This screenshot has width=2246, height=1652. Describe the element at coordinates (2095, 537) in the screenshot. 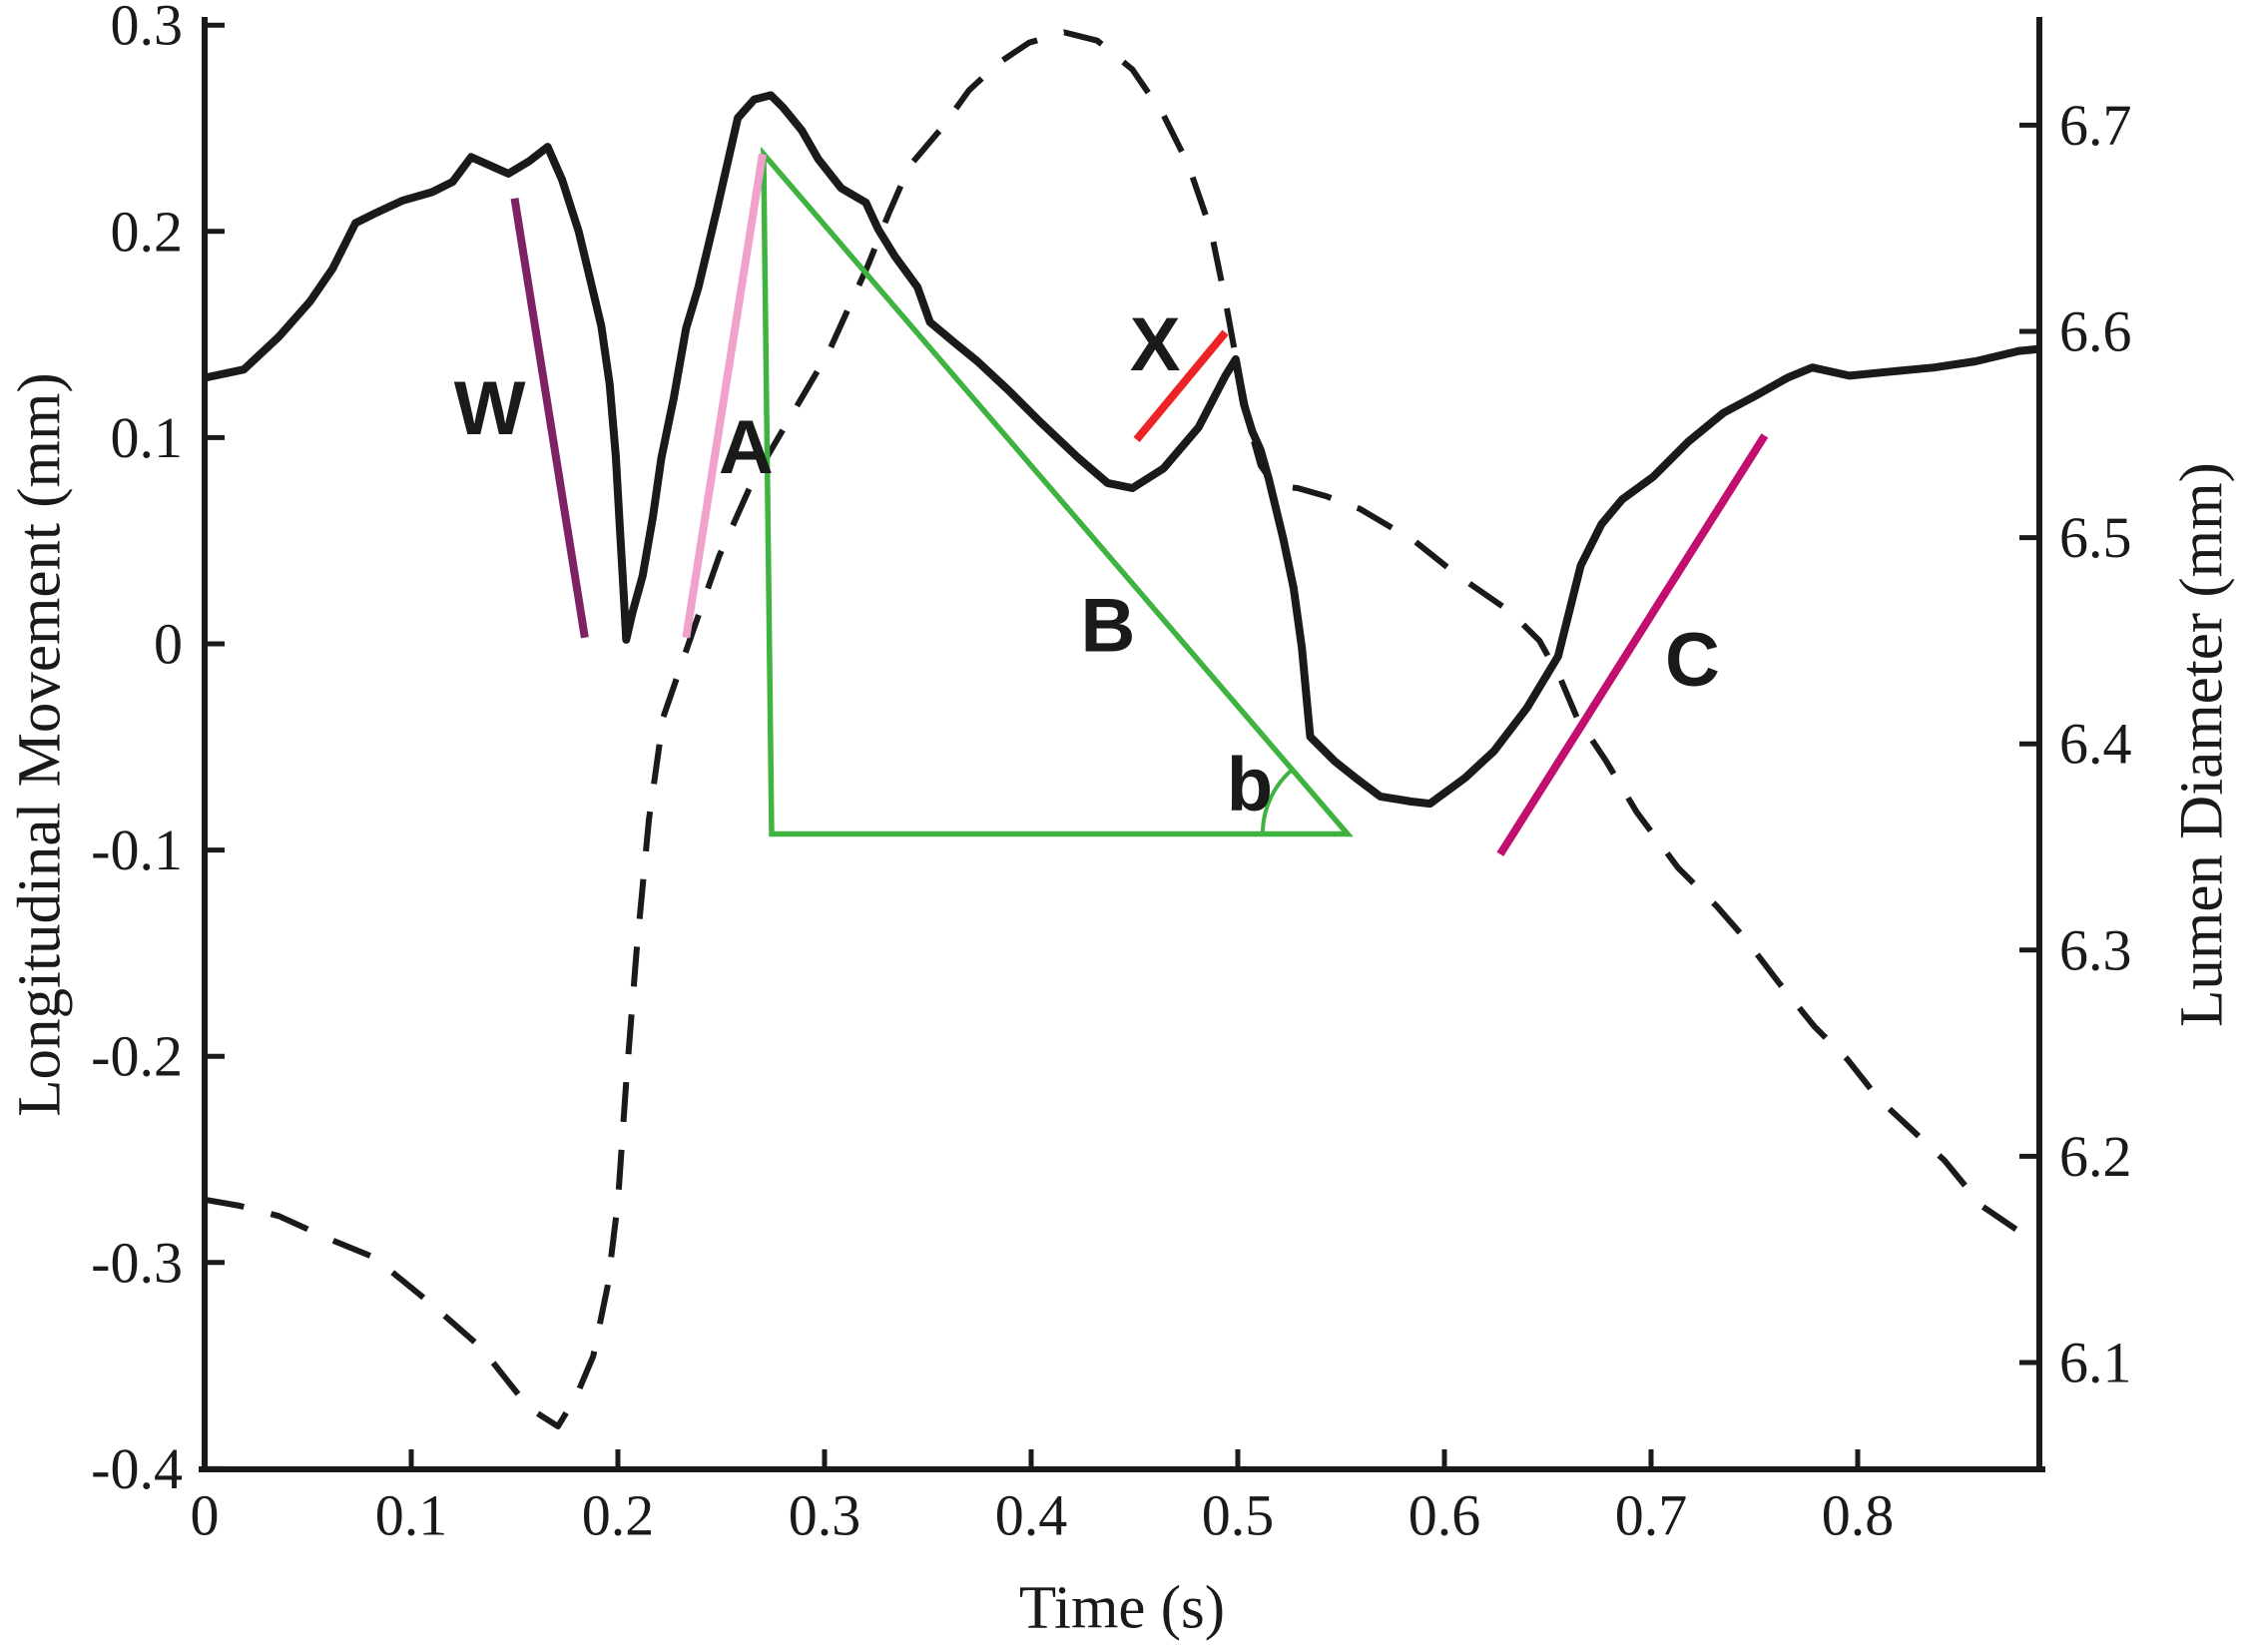

I see `right-y-tick-label: 6.5` at that location.